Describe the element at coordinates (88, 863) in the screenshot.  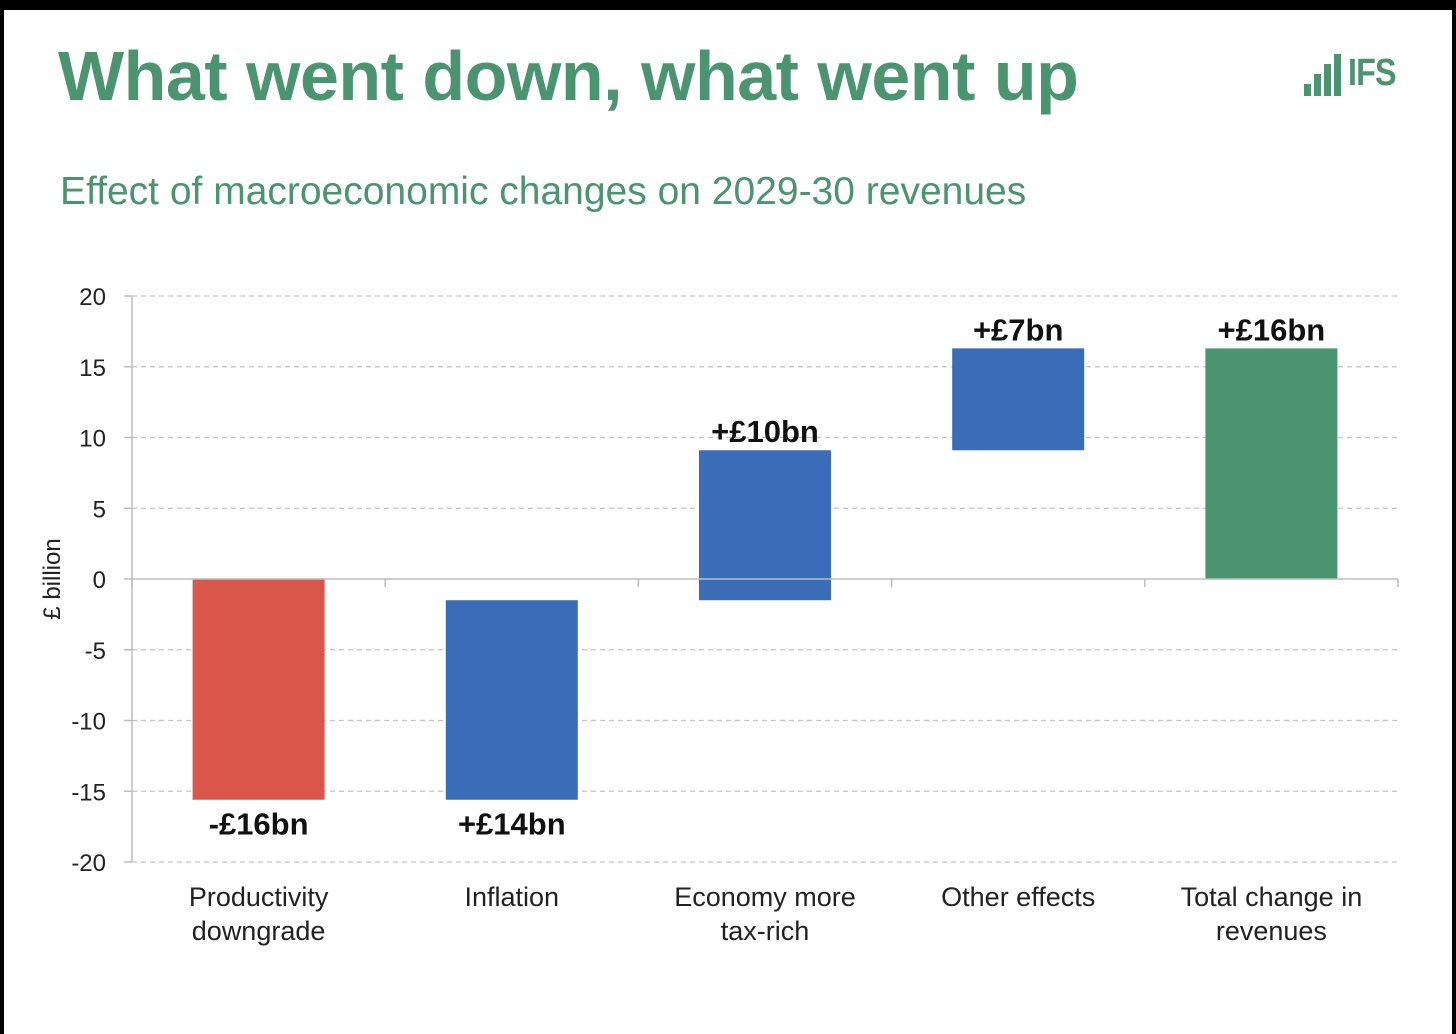
I see `y-tick-label: -20` at that location.